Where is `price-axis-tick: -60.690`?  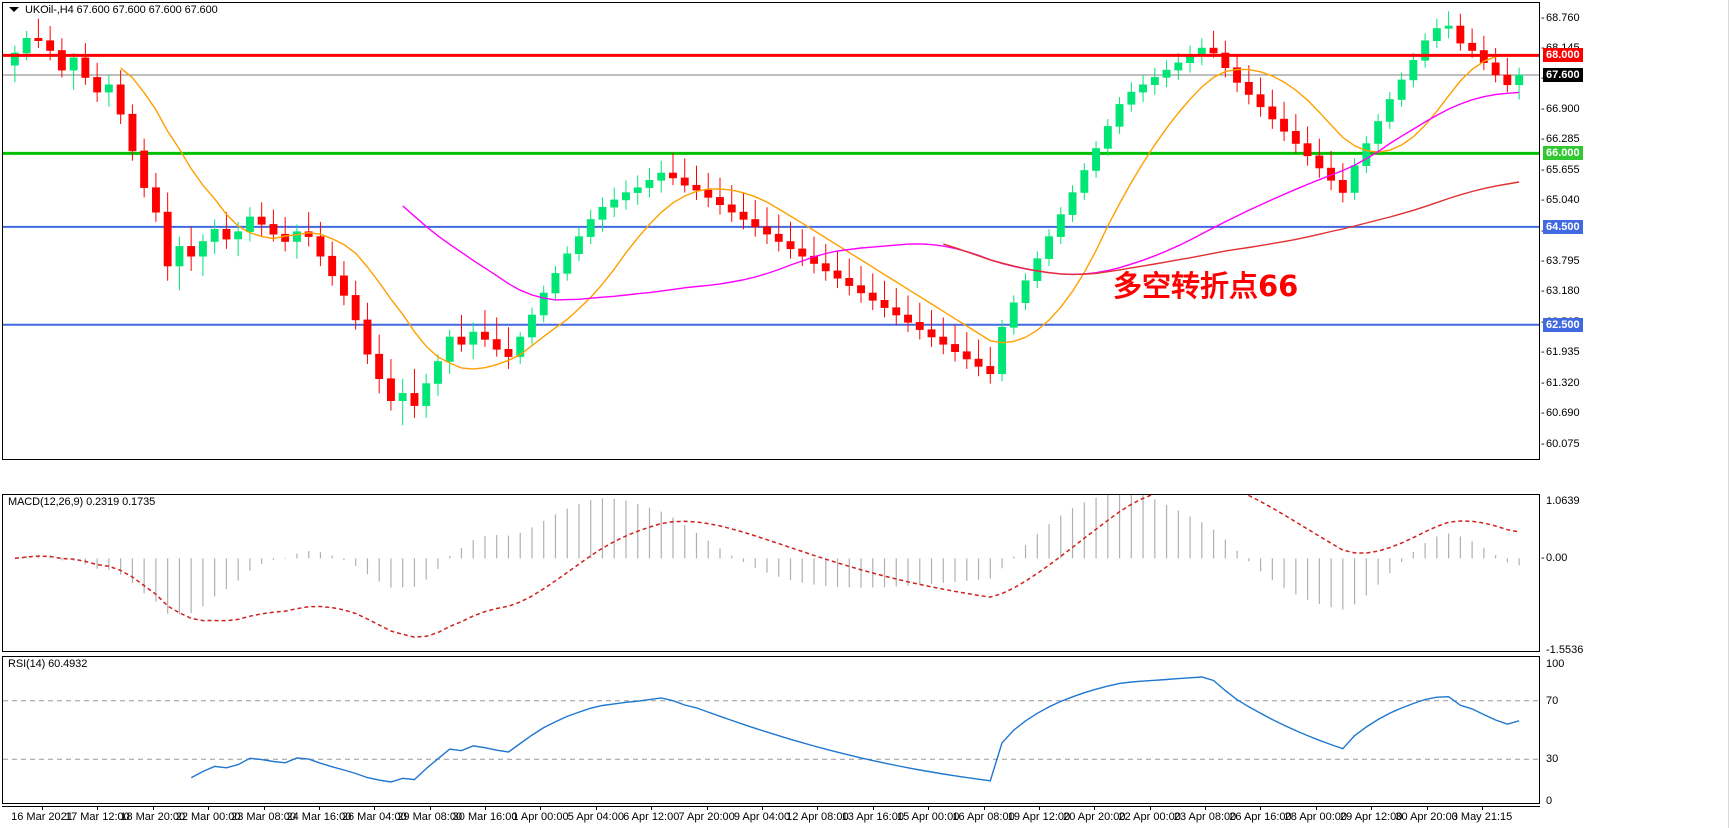
price-axis-tick: -60.690 is located at coordinates (1560, 413).